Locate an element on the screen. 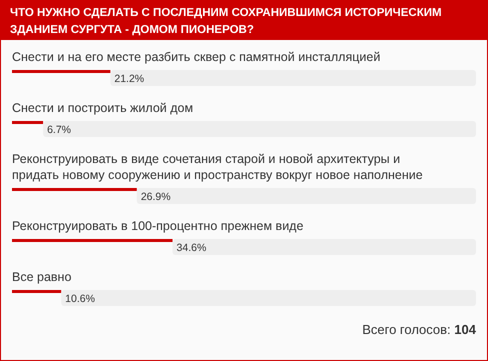  data-label: 6.7% is located at coordinates (59, 130).